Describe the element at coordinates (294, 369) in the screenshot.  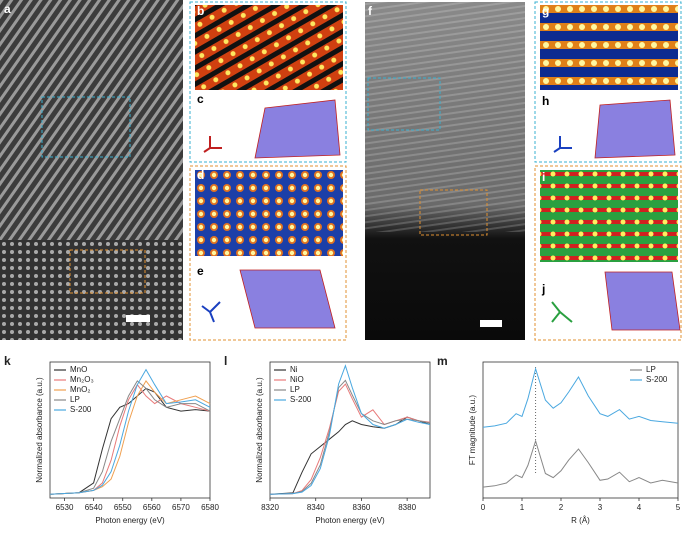
I see `legend-label: Ni` at that location.